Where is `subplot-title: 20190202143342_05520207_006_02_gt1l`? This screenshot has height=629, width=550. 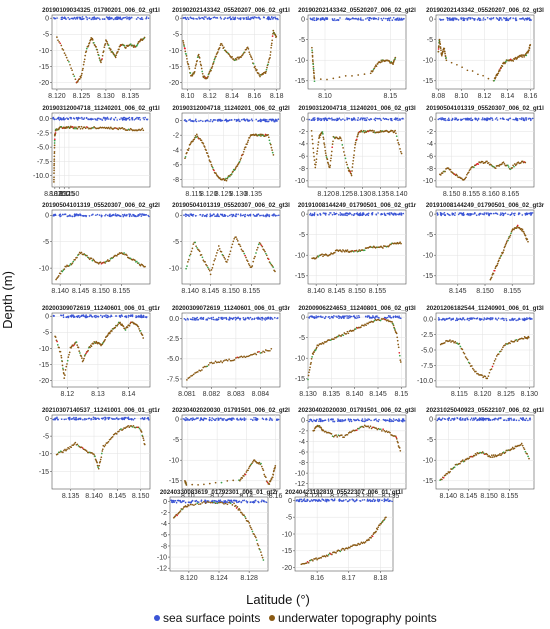
subplot-title: 20190202143342_05520207_006_02_gt1l is located at coordinates (231, 10).